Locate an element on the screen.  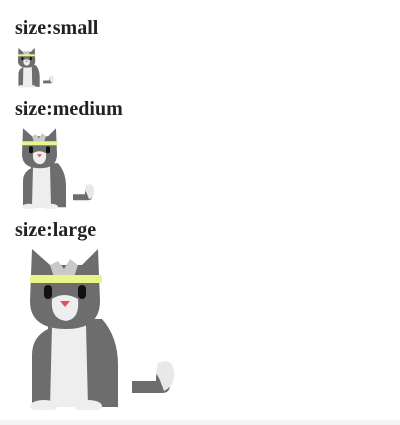
size-medium-label: size:medium is located at coordinates (69, 109).